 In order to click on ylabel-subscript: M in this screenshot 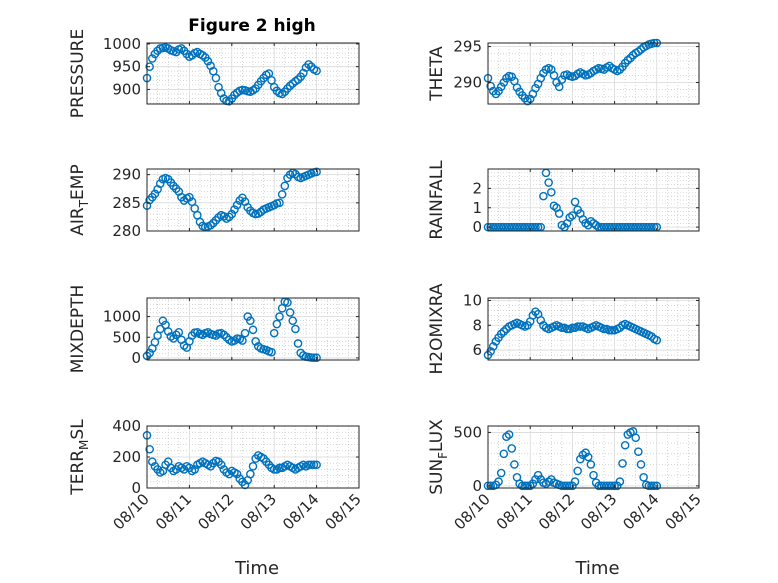, I will do `click(84, 445)`.